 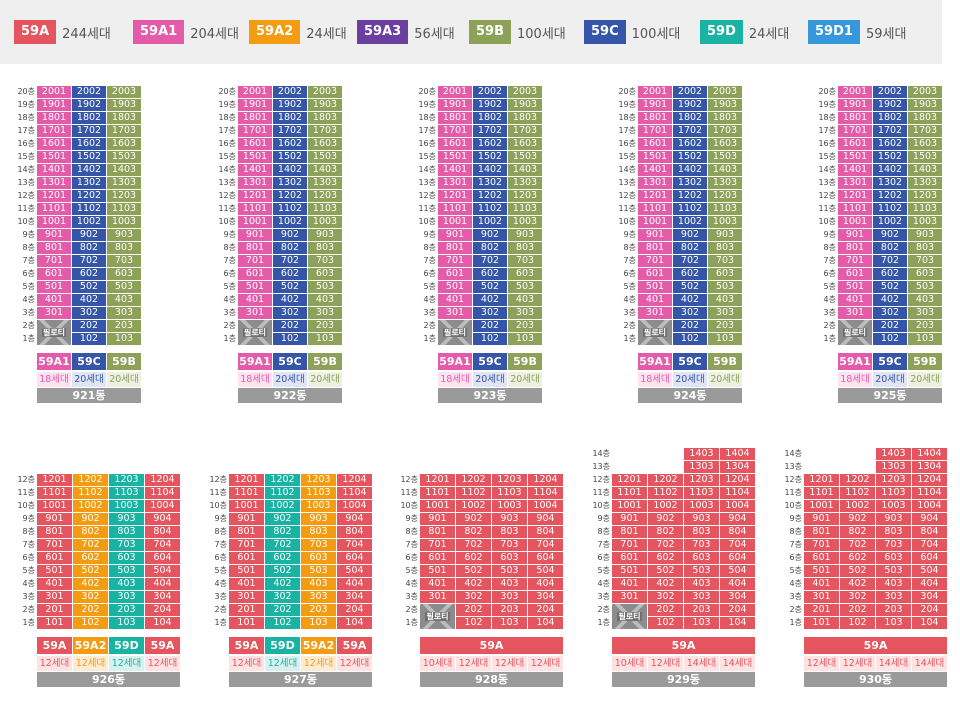 What do you see at coordinates (525, 105) in the screenshot?
I see `unit-cell: 1903` at bounding box center [525, 105].